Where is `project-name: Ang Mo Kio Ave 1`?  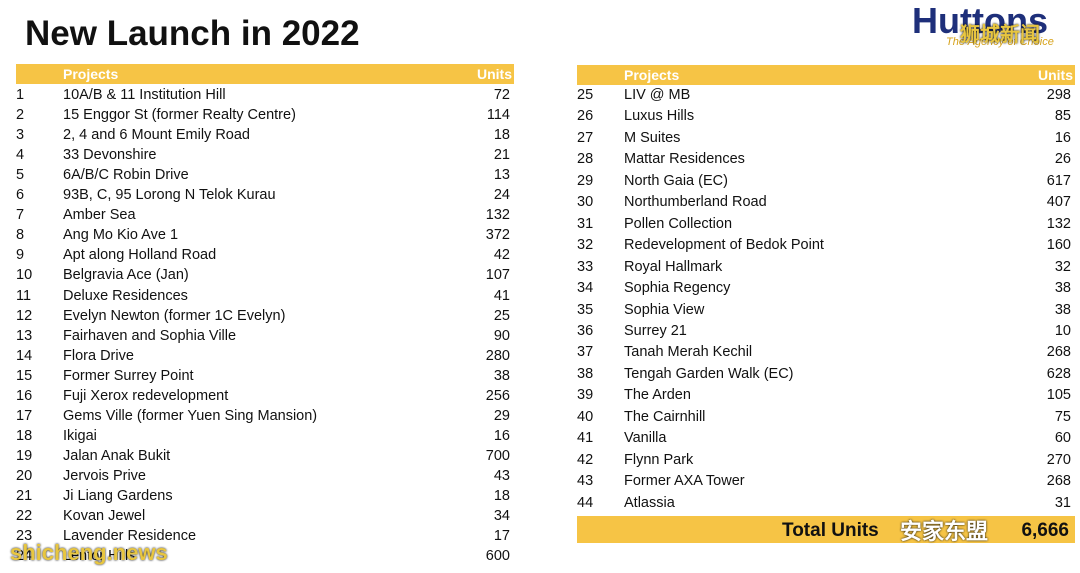 project-name: Ang Mo Kio Ave 1 is located at coordinates (121, 235).